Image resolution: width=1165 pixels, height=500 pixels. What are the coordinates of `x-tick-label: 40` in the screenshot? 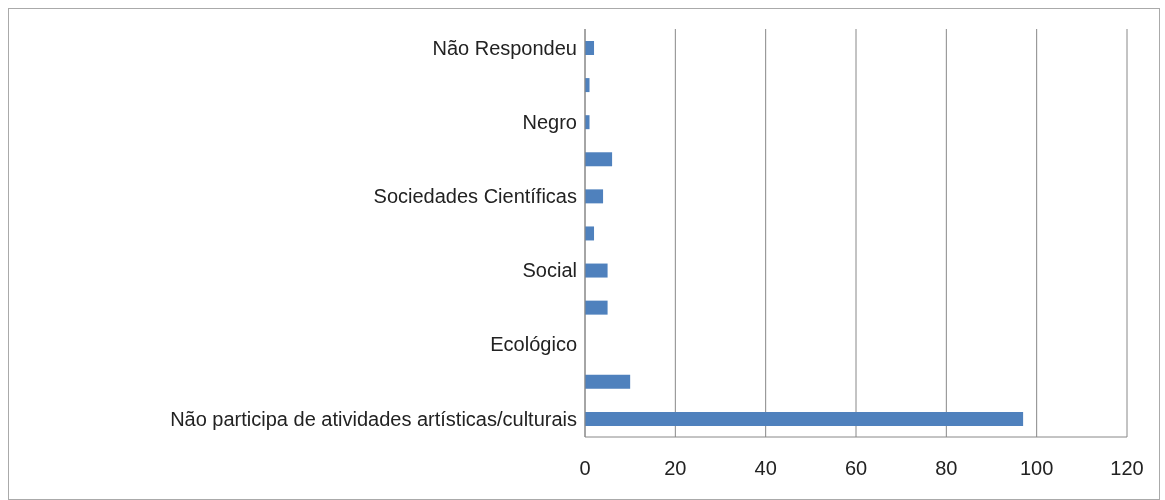 It's located at (765, 468).